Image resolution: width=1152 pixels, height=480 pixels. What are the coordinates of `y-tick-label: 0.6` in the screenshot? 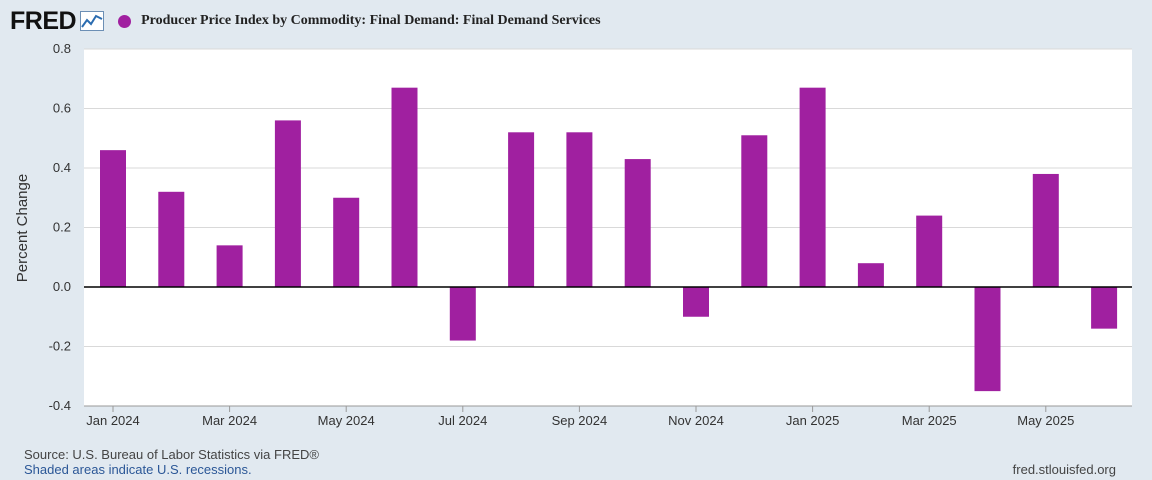 It's located at (62, 108).